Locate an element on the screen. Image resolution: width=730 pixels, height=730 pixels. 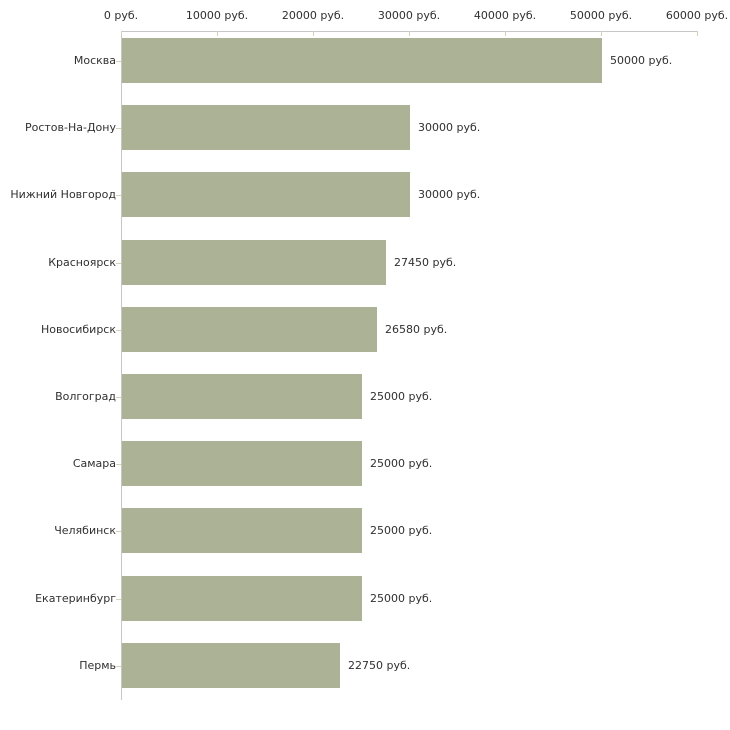
x-axis-tick-label: 40000 руб. is located at coordinates (505, 15).